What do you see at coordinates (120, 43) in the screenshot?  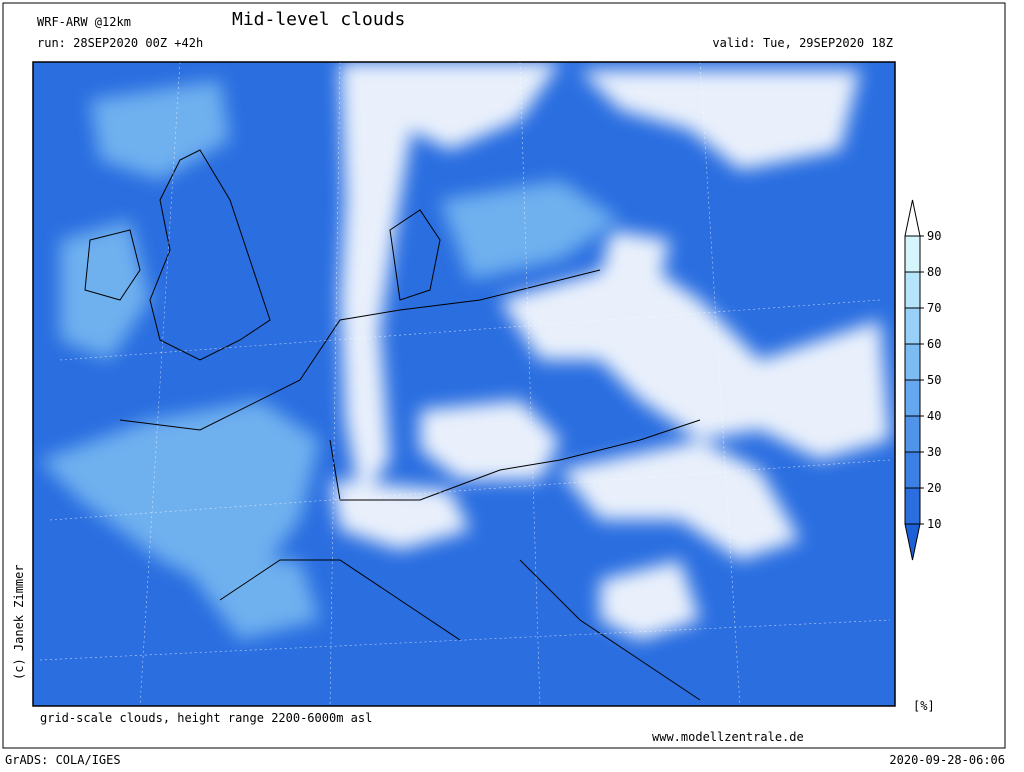 I see `run-label: run: 28SEP2020 00Z +42h` at bounding box center [120, 43].